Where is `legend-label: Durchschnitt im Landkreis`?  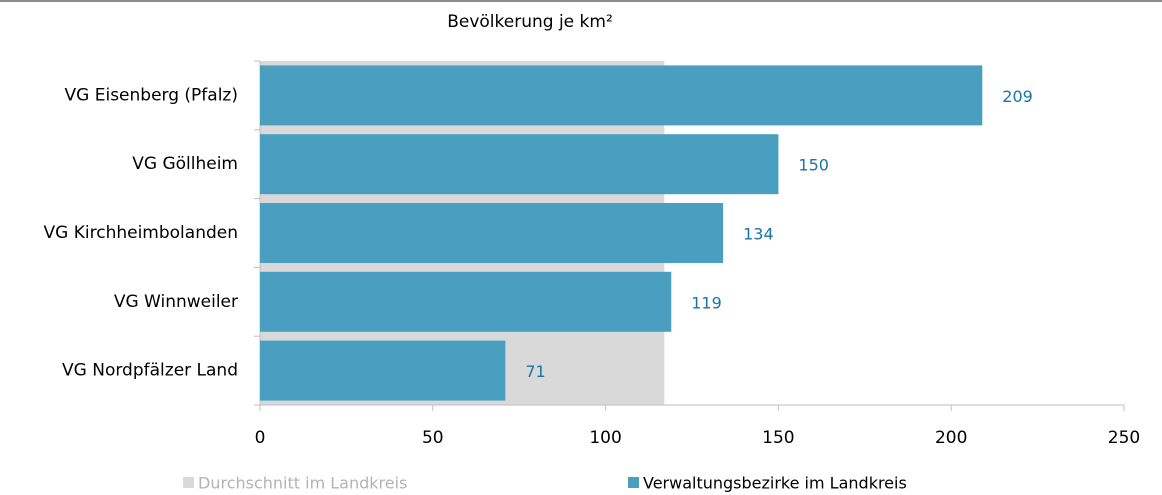
legend-label: Durchschnitt im Landkreis is located at coordinates (302, 483).